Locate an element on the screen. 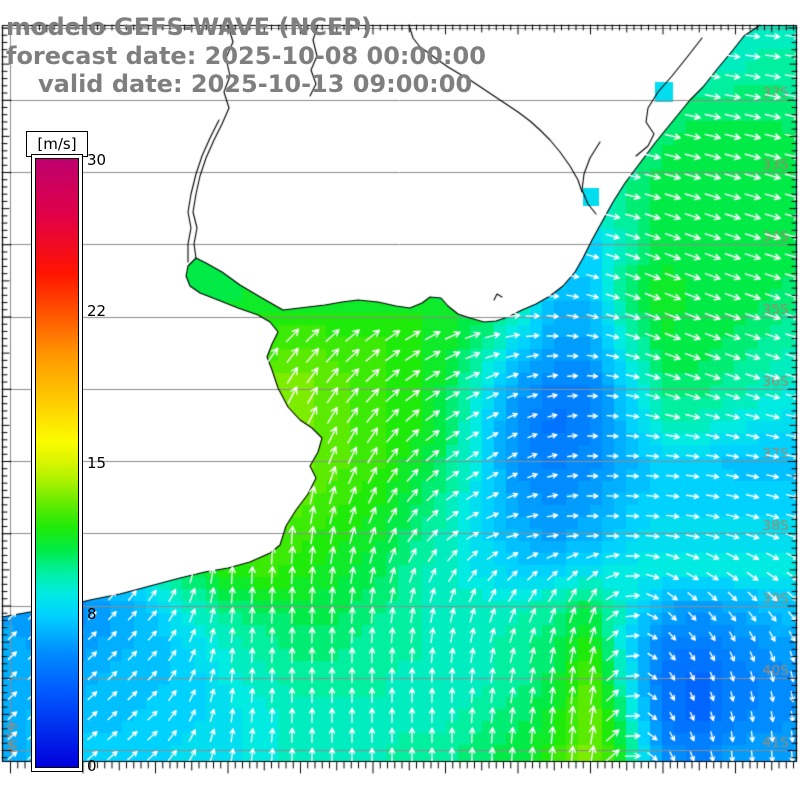 The width and height of the screenshot is (800, 800). colorbar-unit-label: [m/s] is located at coordinates (57, 144).